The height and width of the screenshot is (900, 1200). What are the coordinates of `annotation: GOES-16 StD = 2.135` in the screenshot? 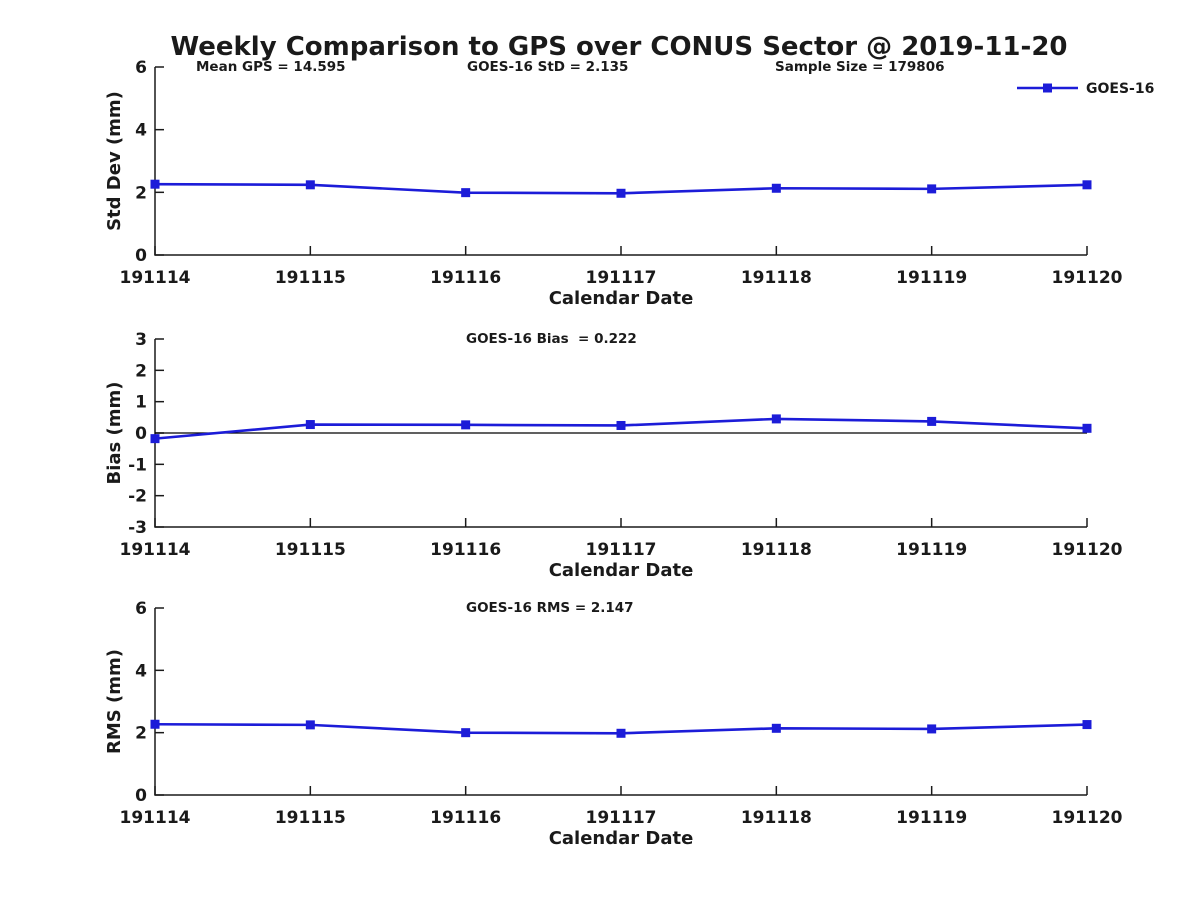 It's located at (547, 67).